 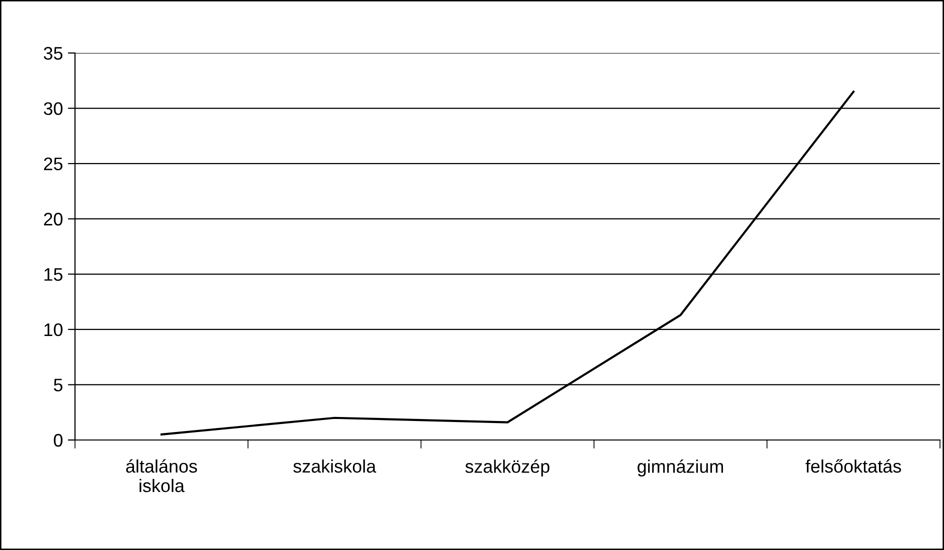 I want to click on y-tick-label: 0, so click(x=58, y=440).